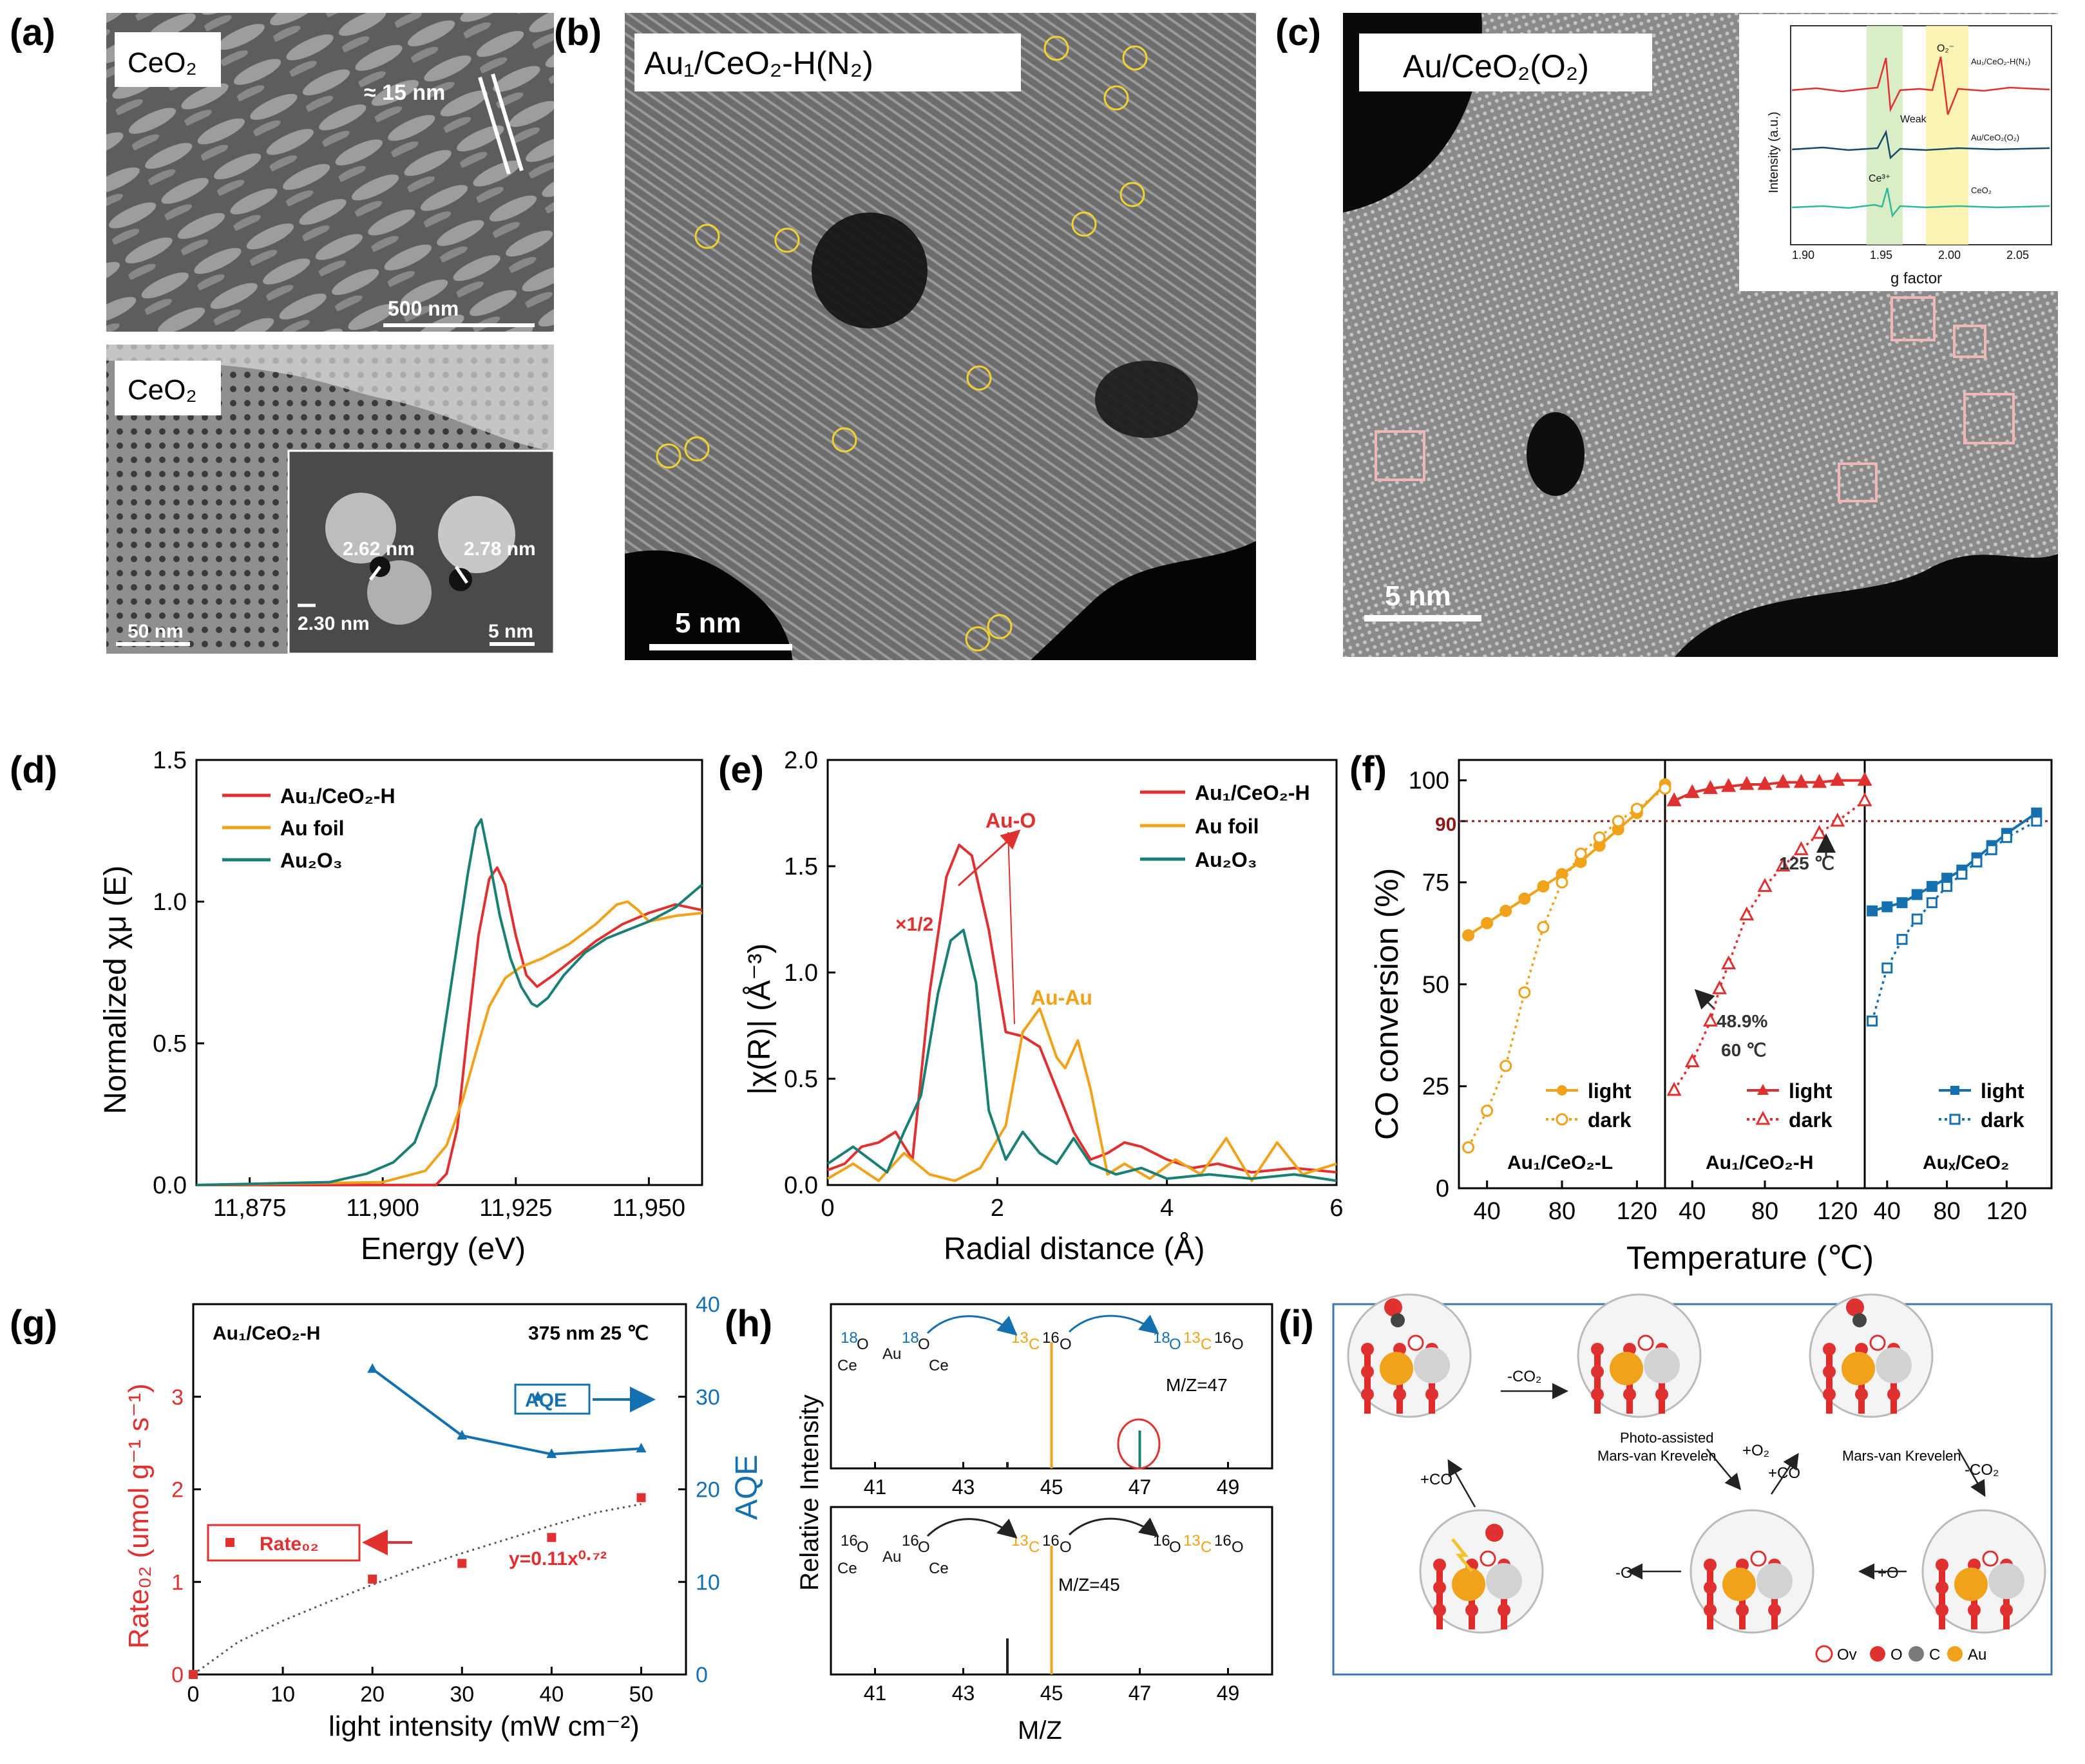  Describe the element at coordinates (552, 1538) in the screenshot. I see `plot-g-rate-point` at that location.